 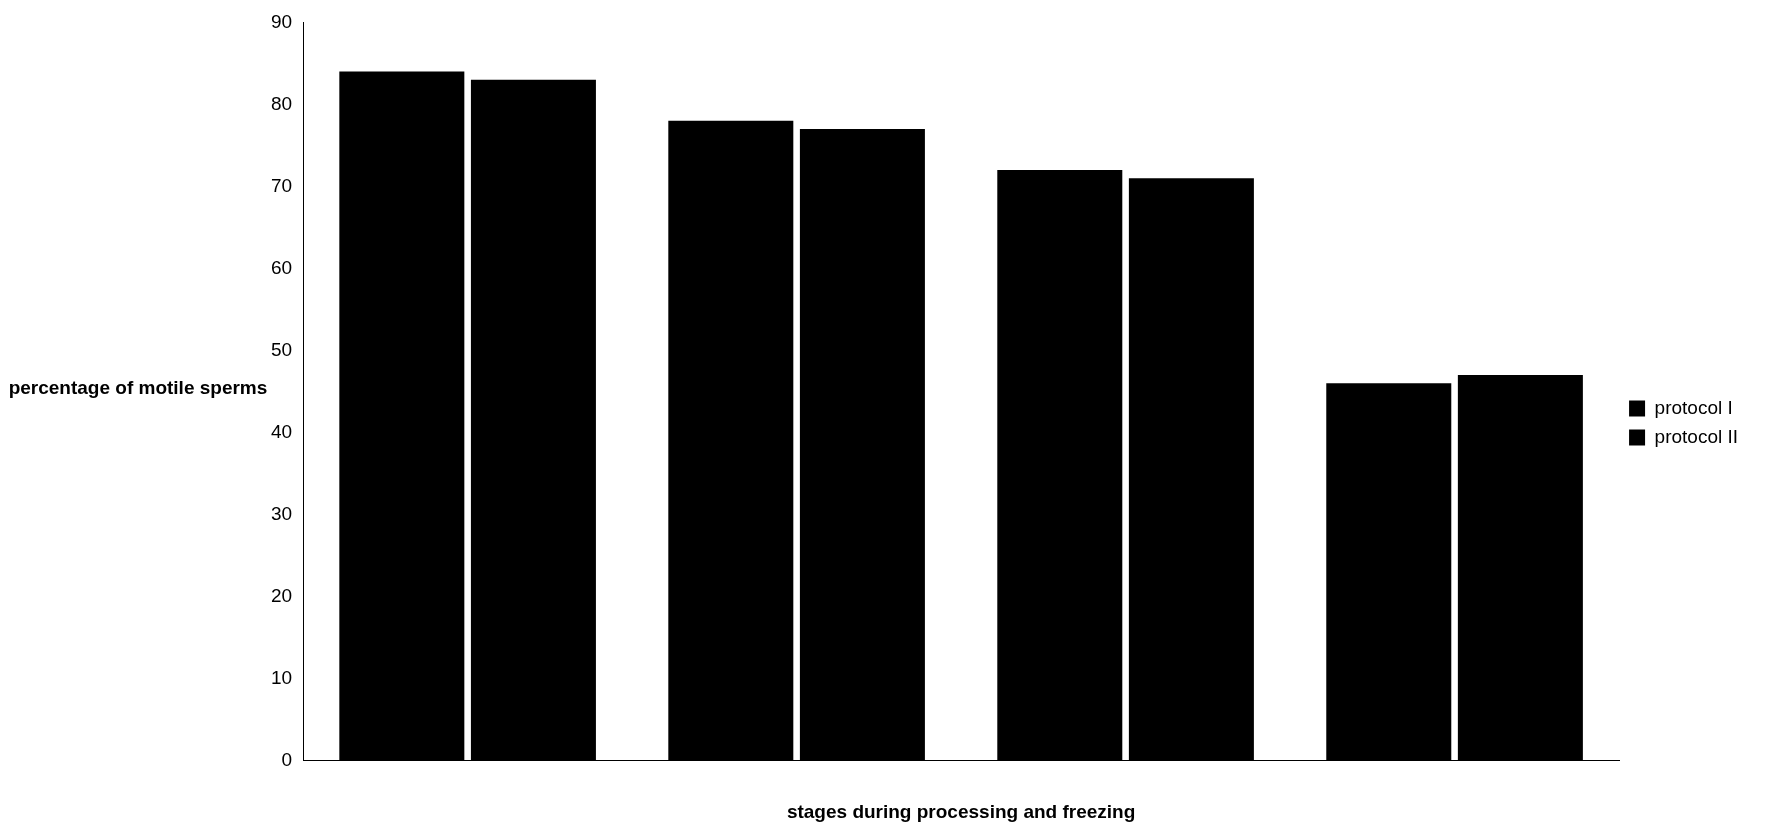 I want to click on y-axis-title: percentage of motile sperms, so click(x=138, y=388).